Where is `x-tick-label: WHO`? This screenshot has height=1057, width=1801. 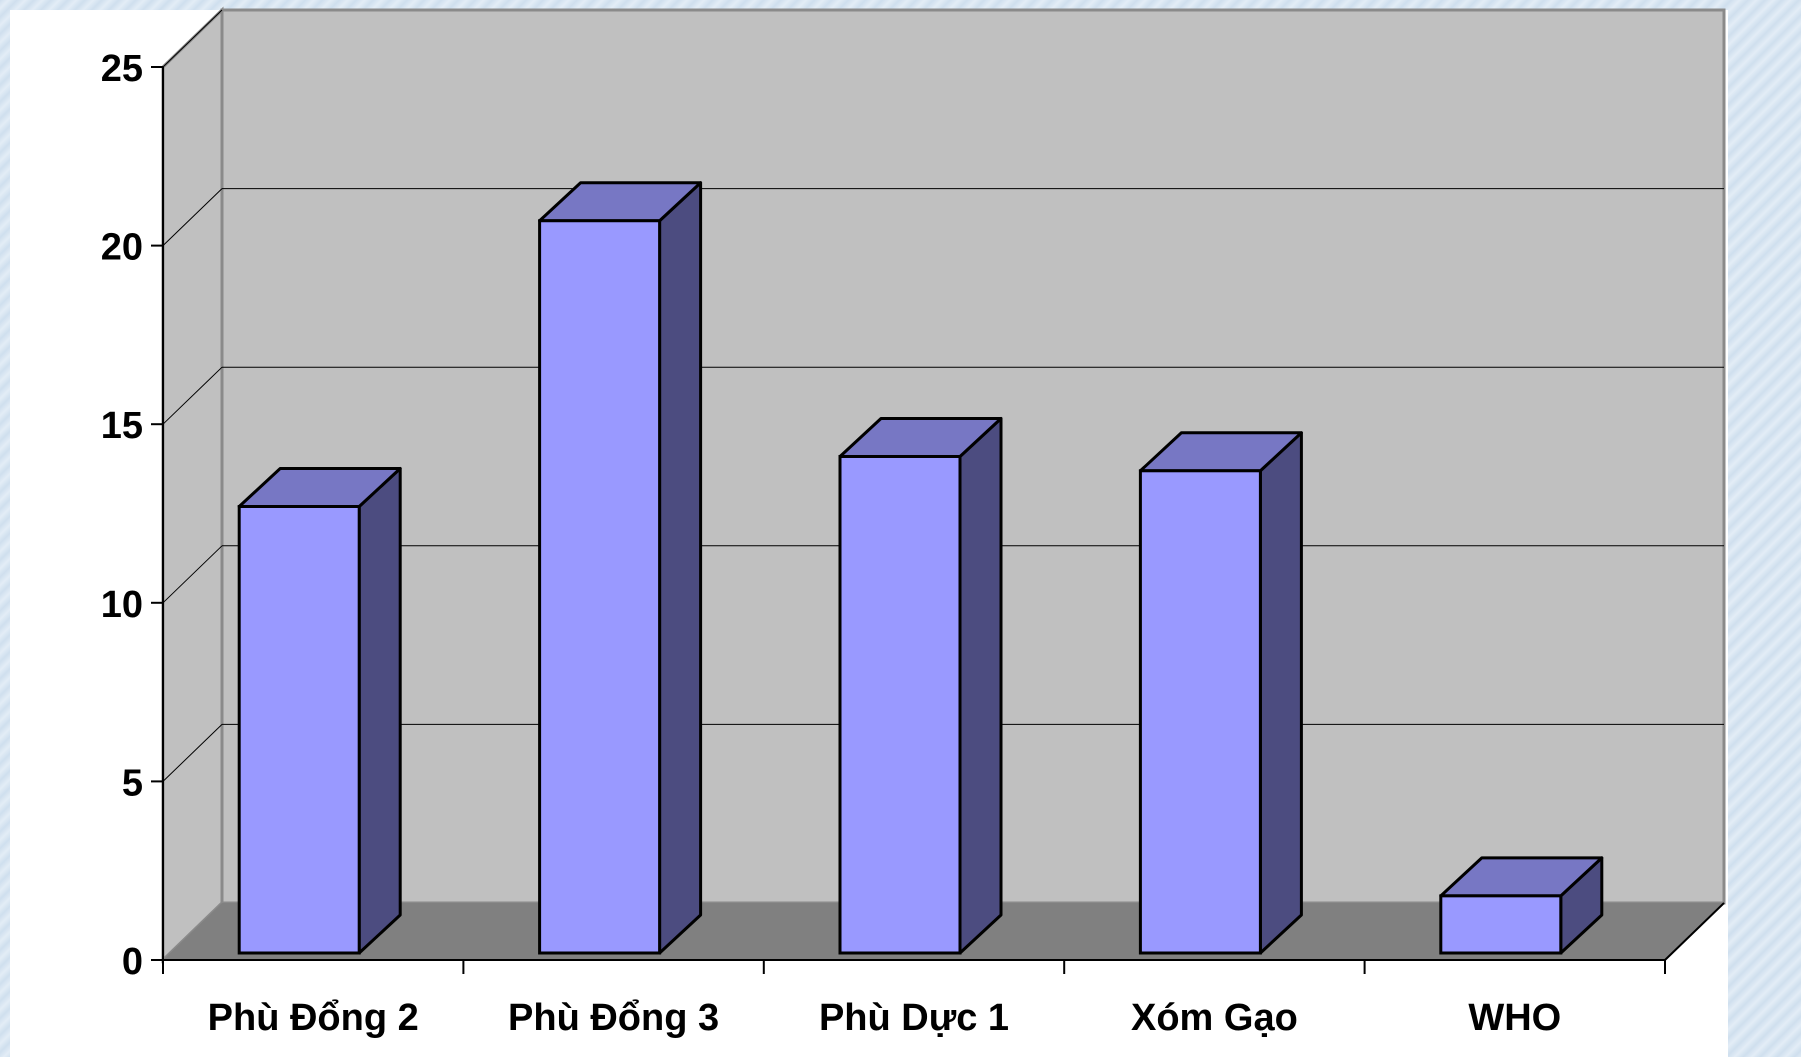
x-tick-label: WHO is located at coordinates (1514, 1018).